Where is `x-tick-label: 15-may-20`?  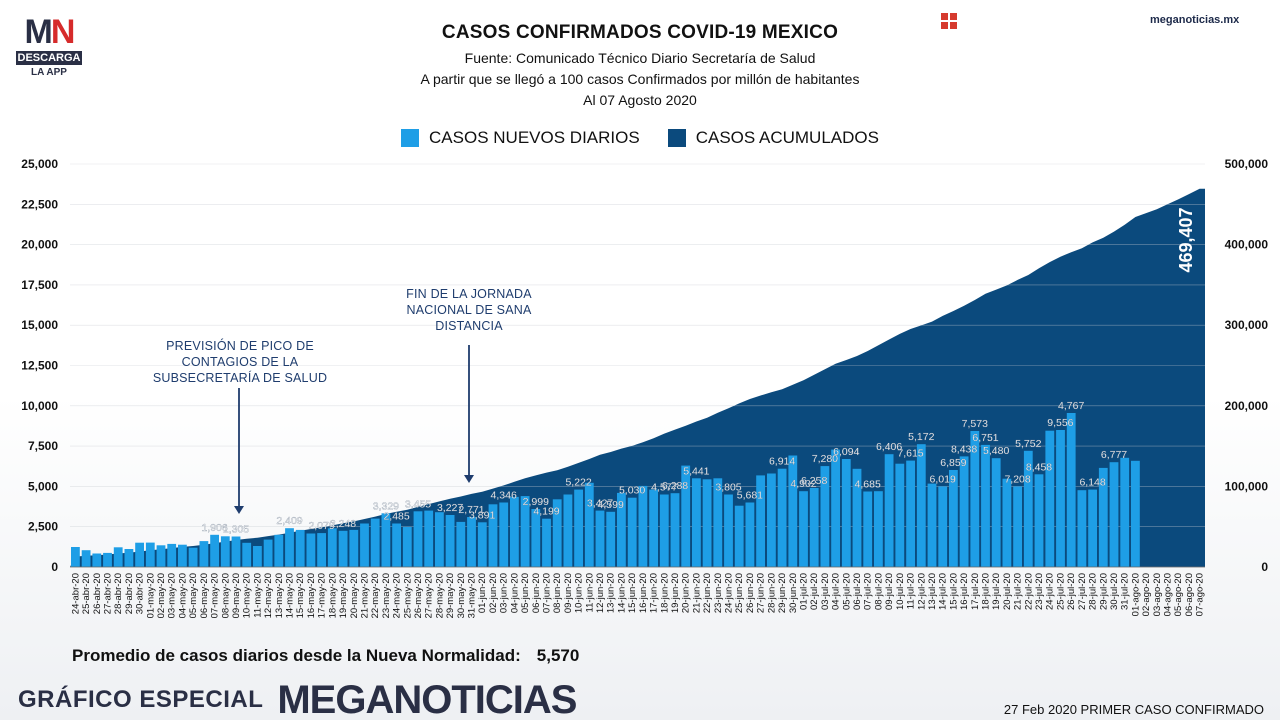 x-tick-label: 15-may-20 is located at coordinates (300, 595).